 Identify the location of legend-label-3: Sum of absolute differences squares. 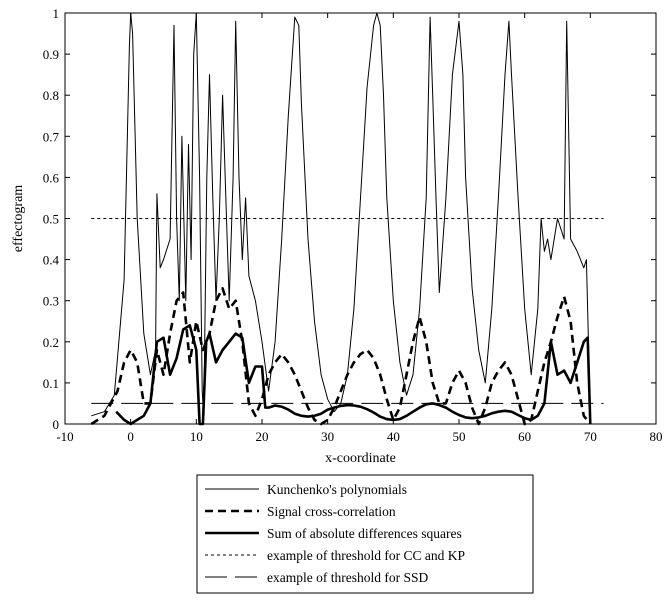
(364, 533).